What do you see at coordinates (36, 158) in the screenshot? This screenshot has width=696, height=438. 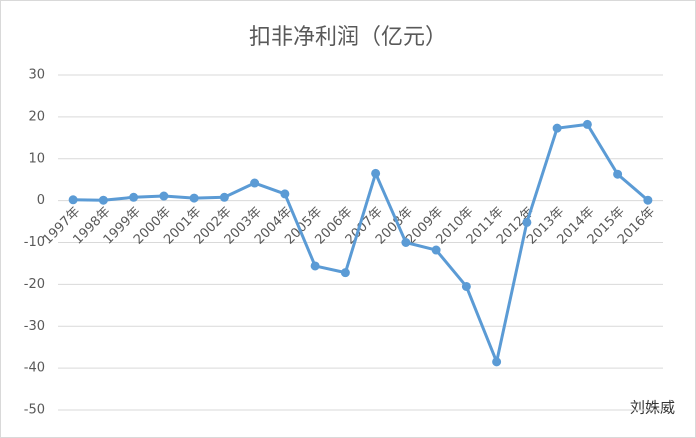 I see `y-tick-label: 10` at bounding box center [36, 158].